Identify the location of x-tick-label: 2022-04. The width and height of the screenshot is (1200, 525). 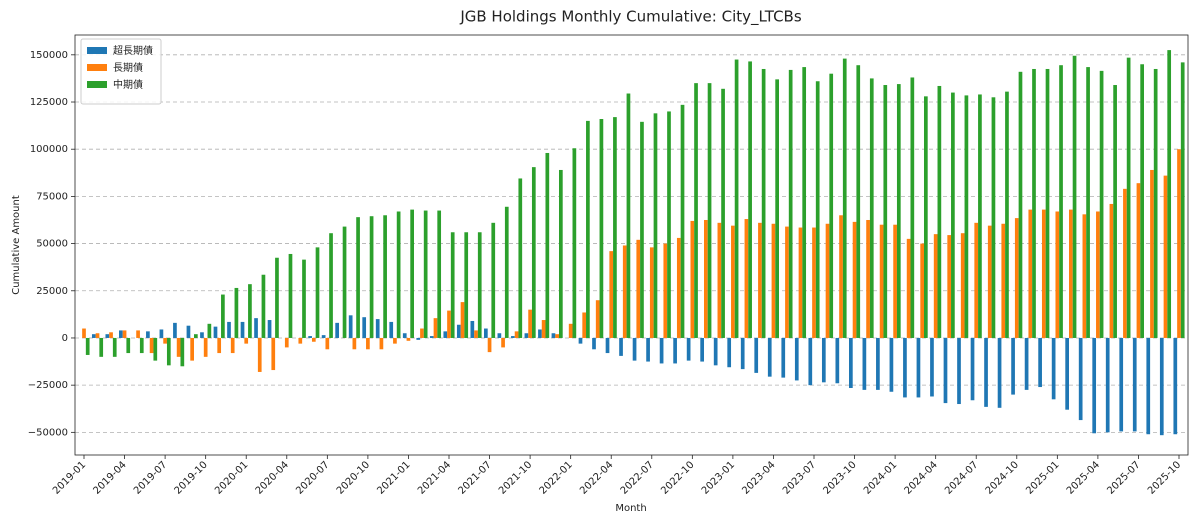
(596, 477).